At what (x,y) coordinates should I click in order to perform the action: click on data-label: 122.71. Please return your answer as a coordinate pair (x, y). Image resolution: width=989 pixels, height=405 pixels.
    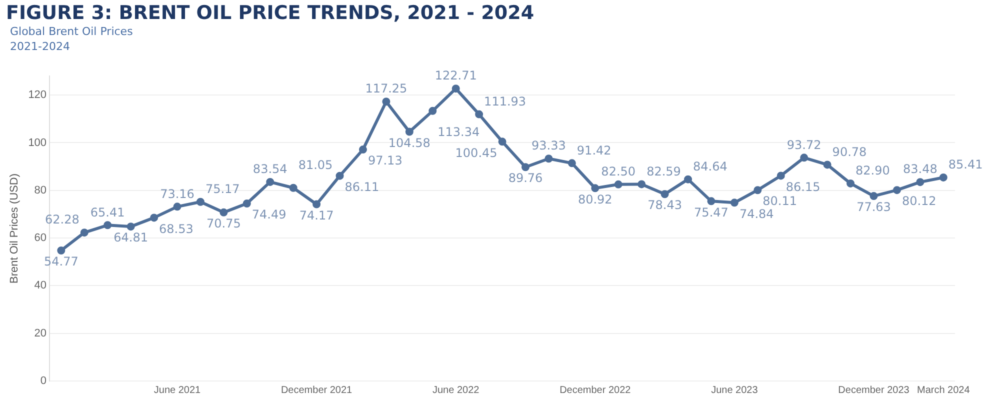
    Looking at the image, I should click on (455, 75).